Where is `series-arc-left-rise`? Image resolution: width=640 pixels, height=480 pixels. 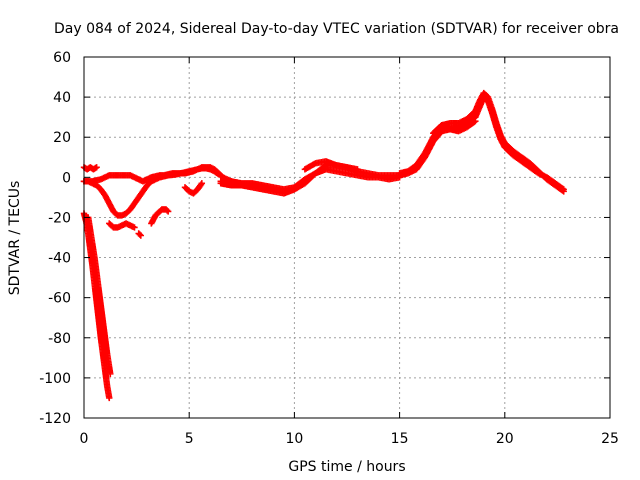
series-arc-left-rise is located at coordinates (160, 216).